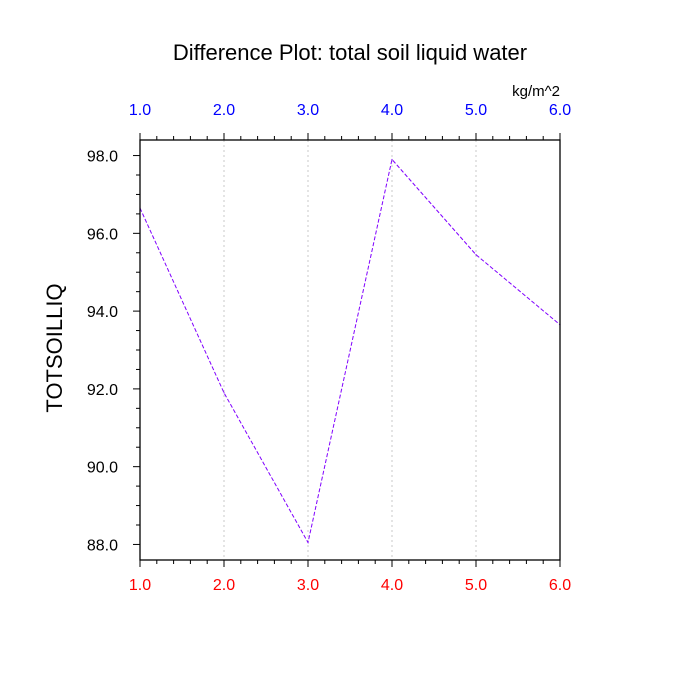 The height and width of the screenshot is (700, 700). Describe the element at coordinates (140, 110) in the screenshot. I see `x-tick-label-top: 1.0` at that location.